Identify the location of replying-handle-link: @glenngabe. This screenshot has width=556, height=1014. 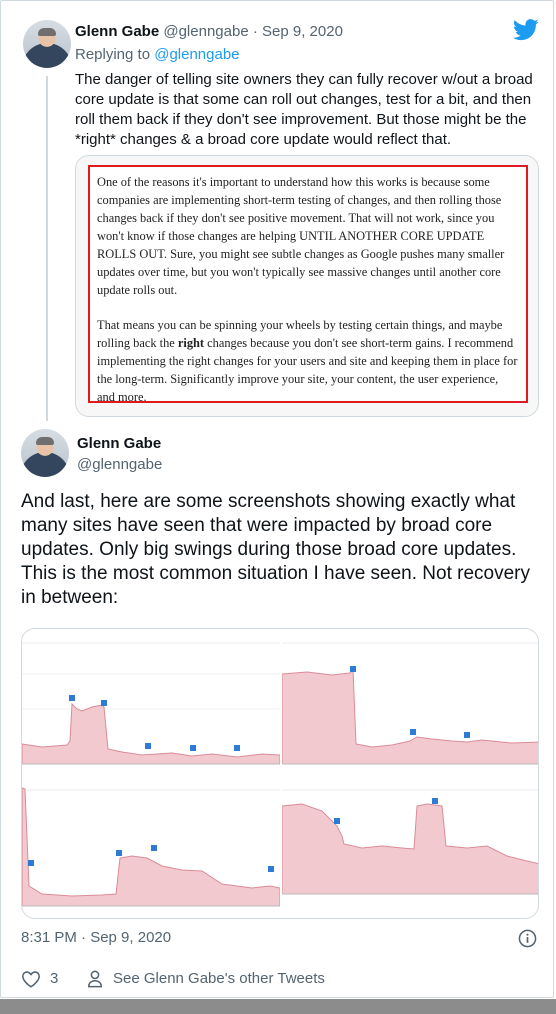
(197, 54).